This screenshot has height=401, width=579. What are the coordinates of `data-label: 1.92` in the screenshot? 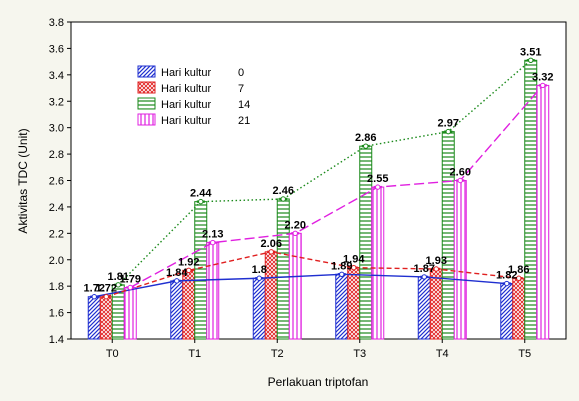 It's located at (188, 262).